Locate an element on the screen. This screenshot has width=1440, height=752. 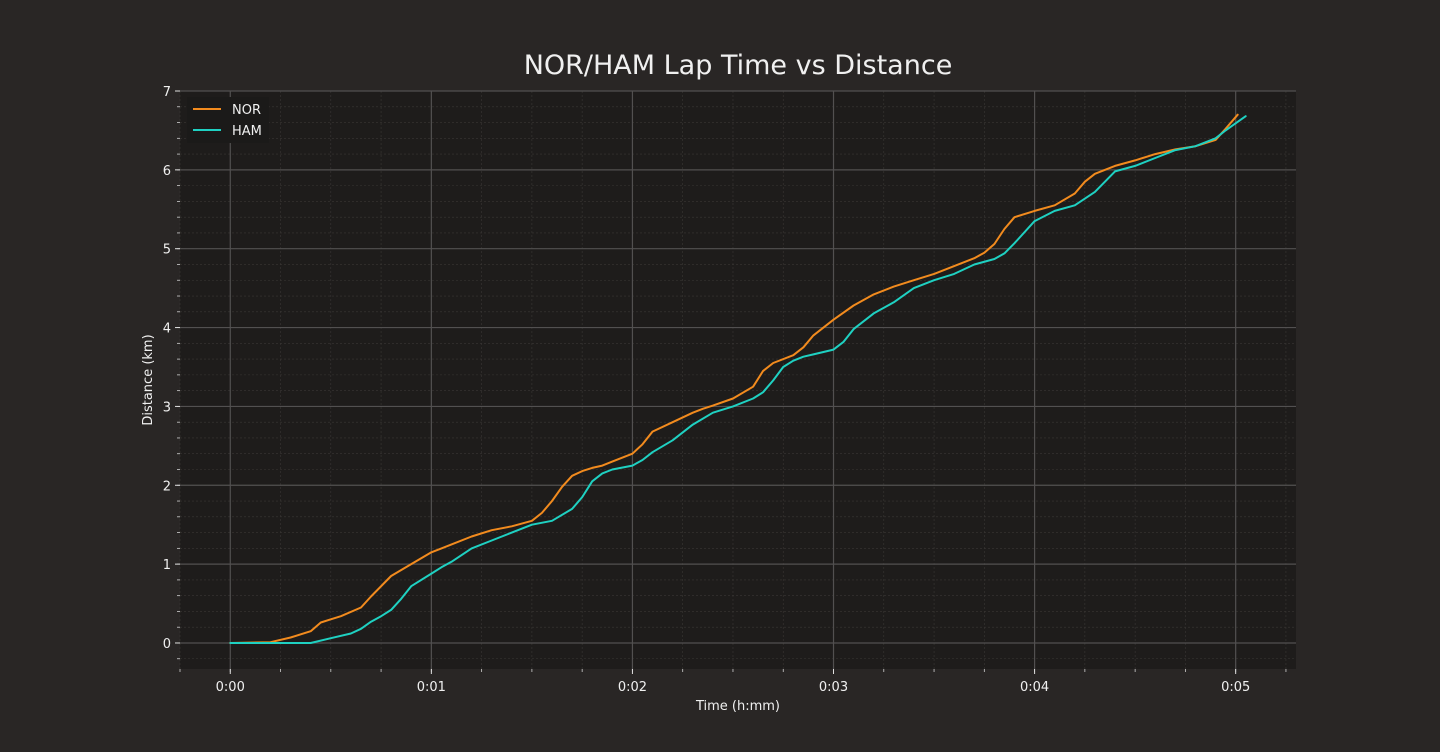
legend-label-nor: NOR is located at coordinates (246, 110).